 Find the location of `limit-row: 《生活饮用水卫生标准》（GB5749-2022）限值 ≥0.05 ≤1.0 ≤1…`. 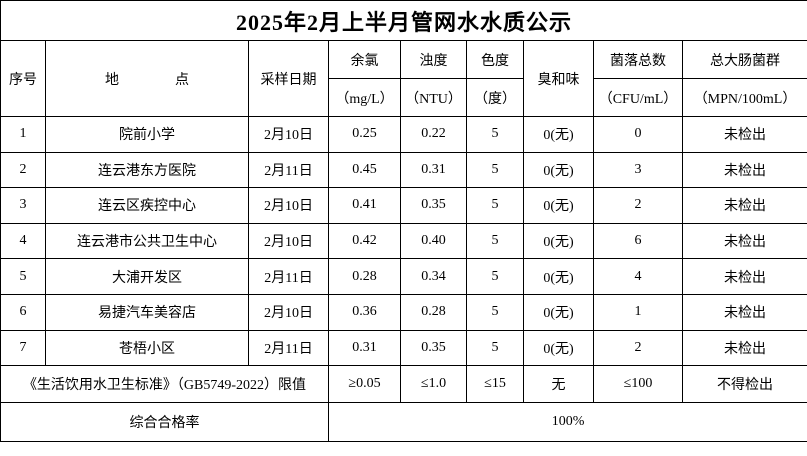

limit-row: 《生活饮用水卫生标准》（GB5749-2022）限值 ≥0.05 ≤1.0 ≤1… is located at coordinates (403, 384).